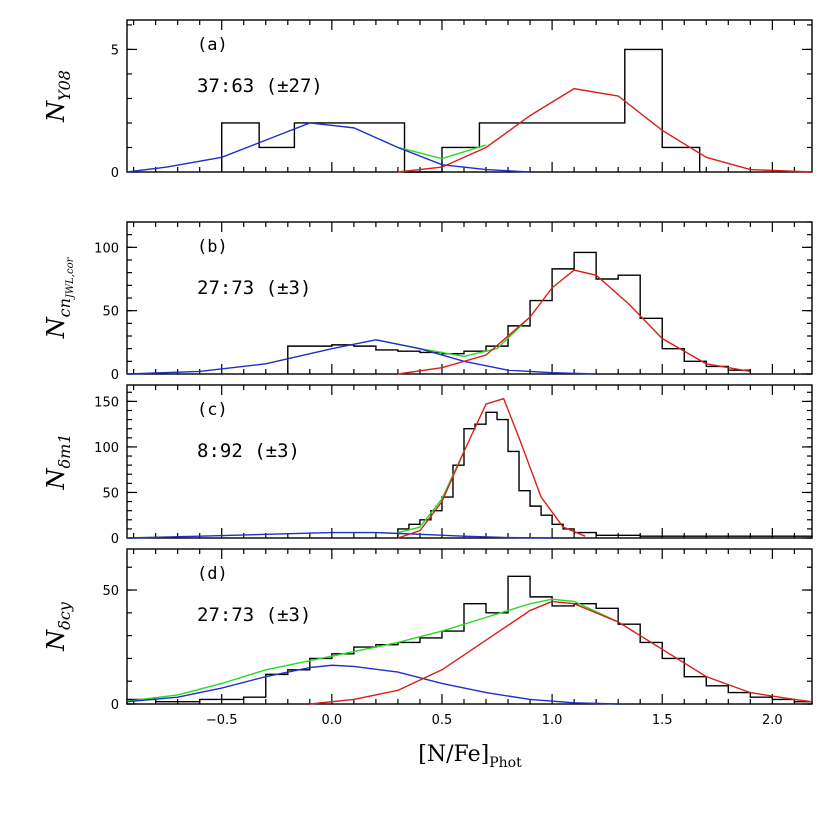  What do you see at coordinates (212, 247) in the screenshot?
I see `panel-letter: (b)` at bounding box center [212, 247].